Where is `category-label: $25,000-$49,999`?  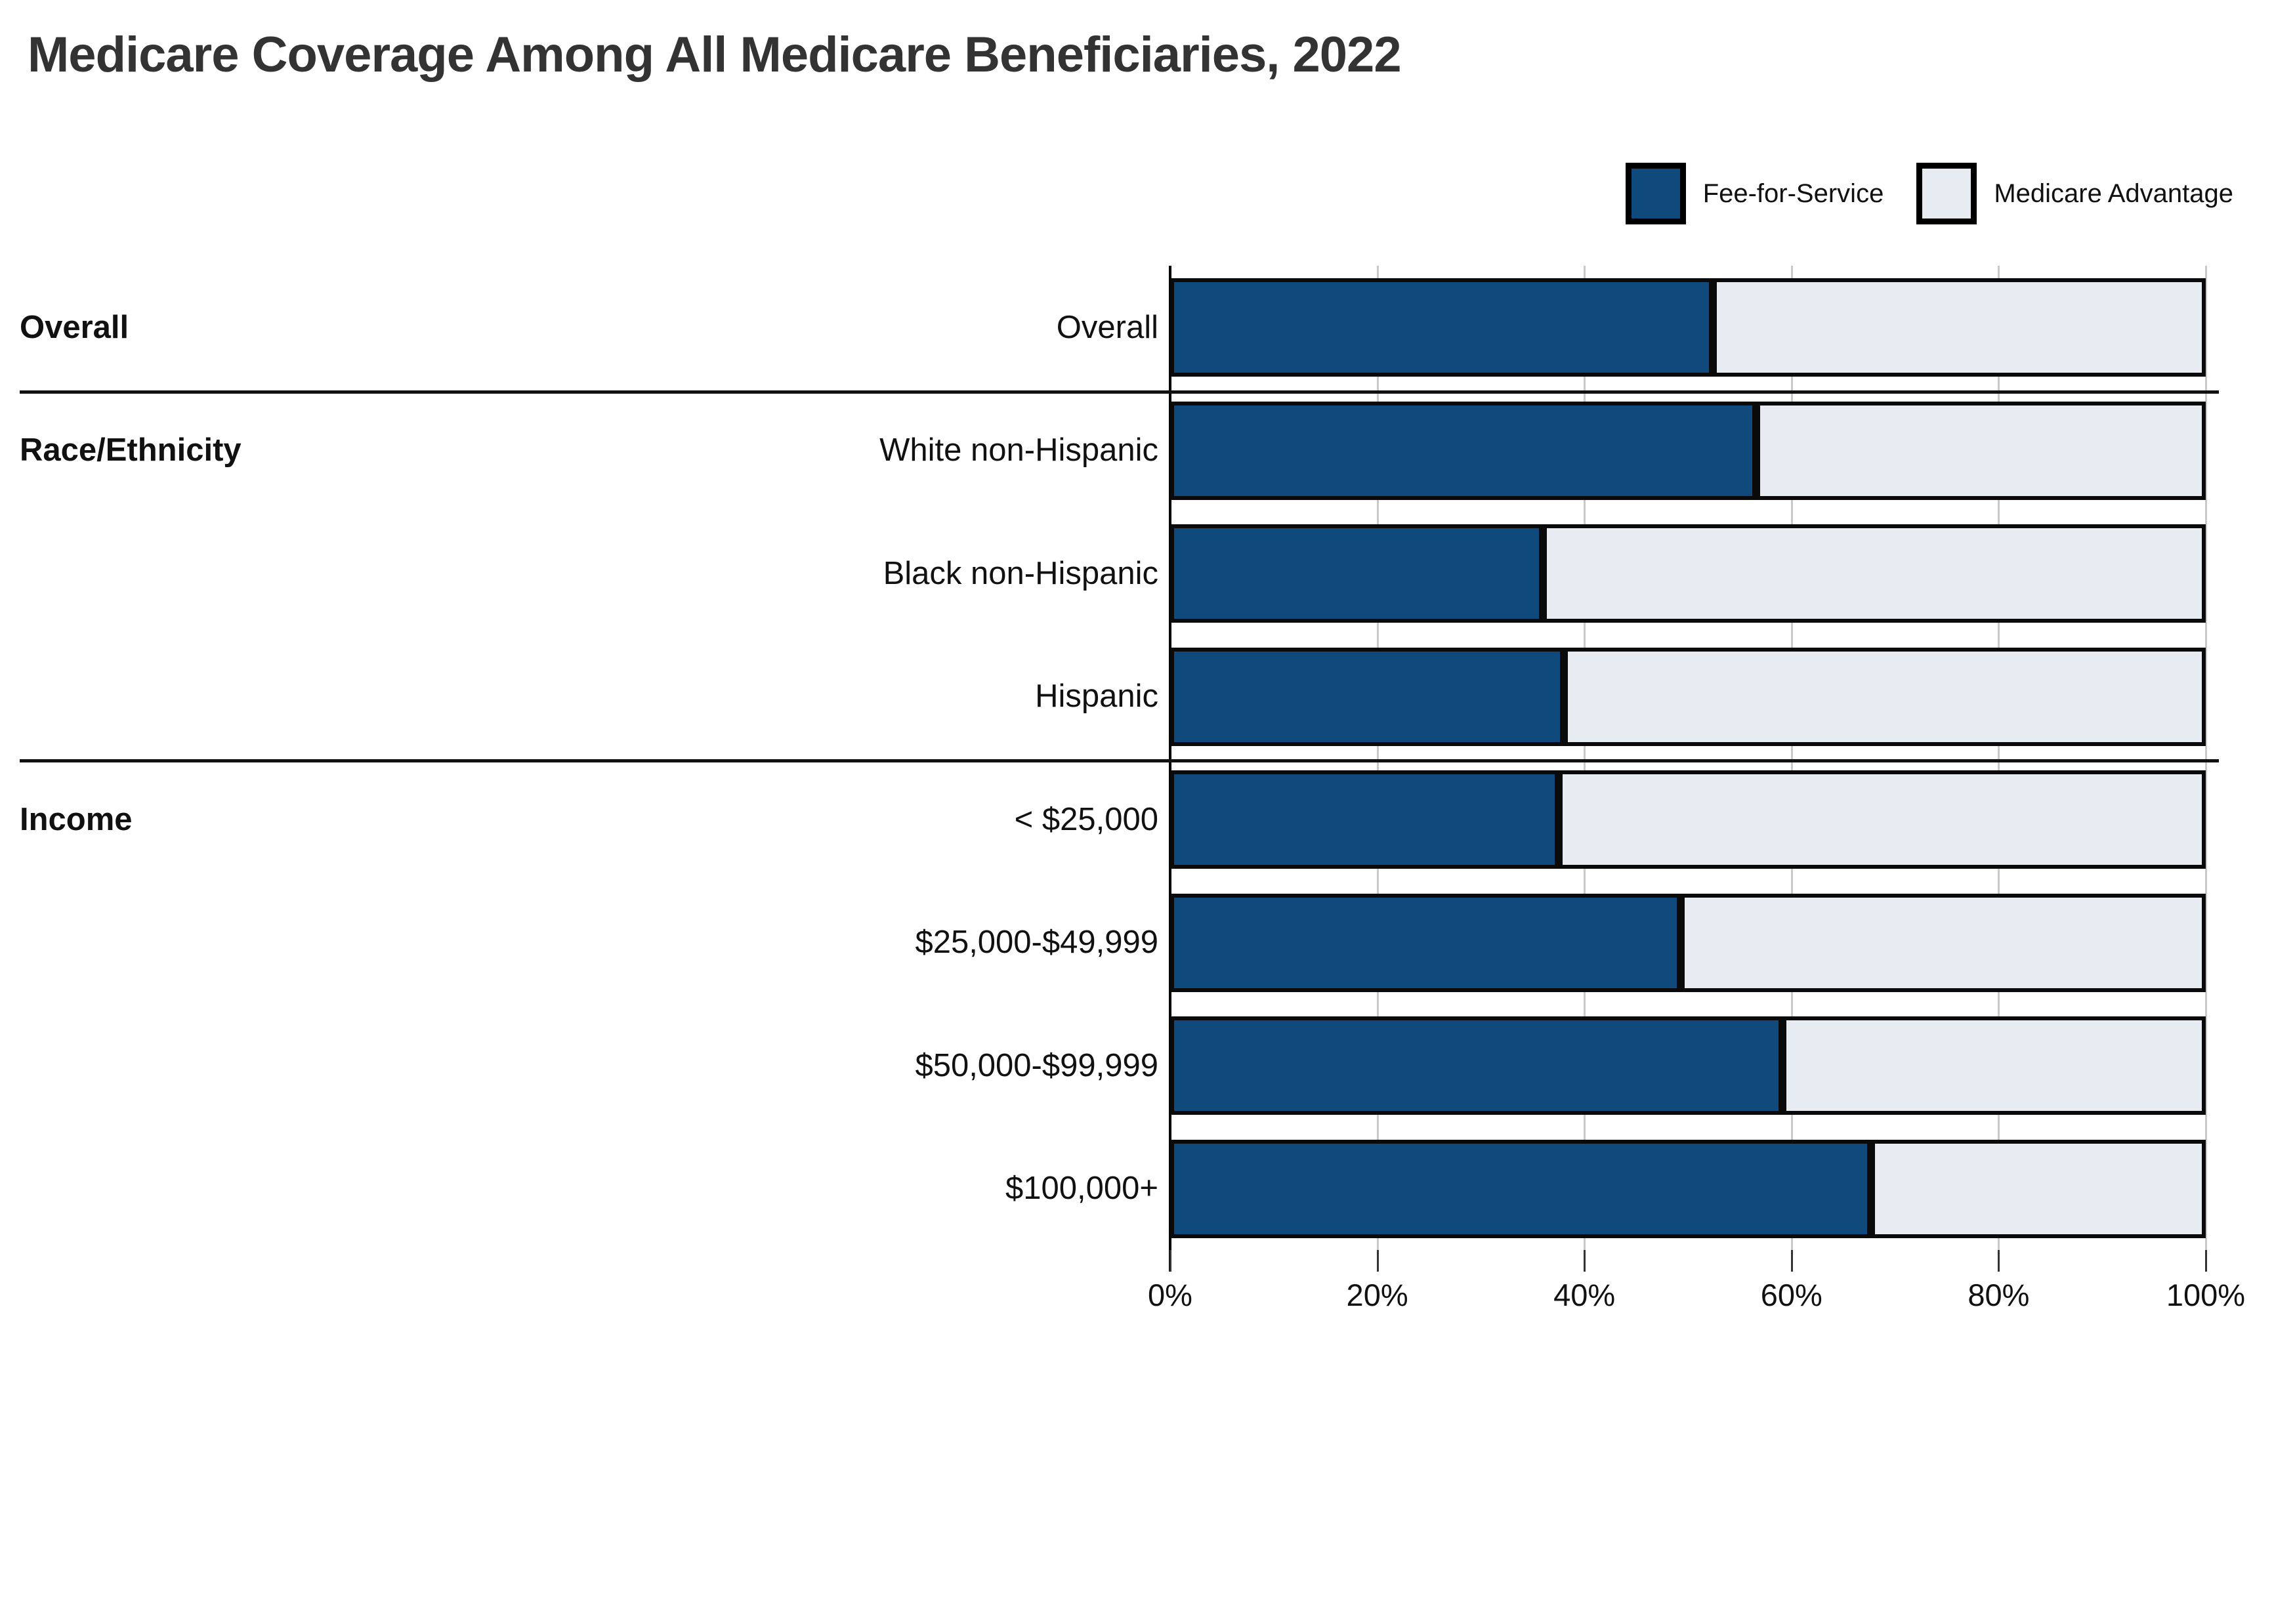 category-label: $25,000-$49,999 is located at coordinates (1036, 943).